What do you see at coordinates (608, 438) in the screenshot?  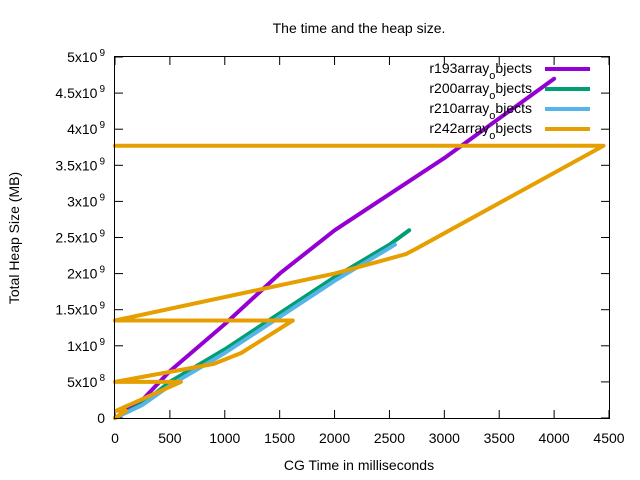 I see `x-tick-label: 4500` at bounding box center [608, 438].